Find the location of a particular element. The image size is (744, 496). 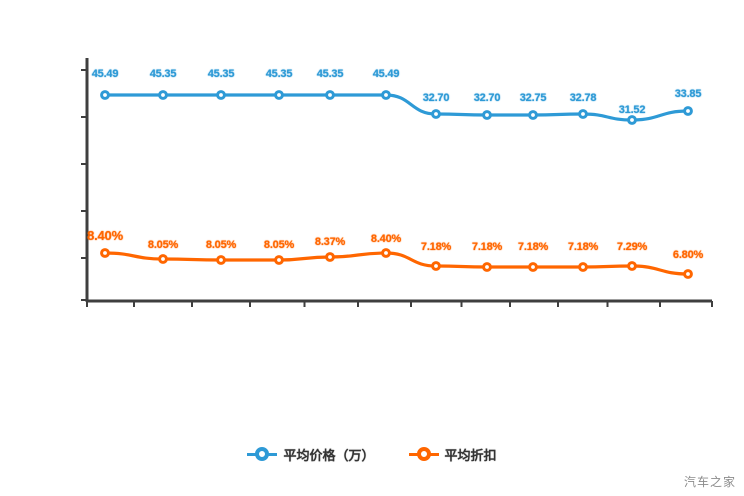

legend-item-average-price: 平均价格（万） is located at coordinates (311, 454).